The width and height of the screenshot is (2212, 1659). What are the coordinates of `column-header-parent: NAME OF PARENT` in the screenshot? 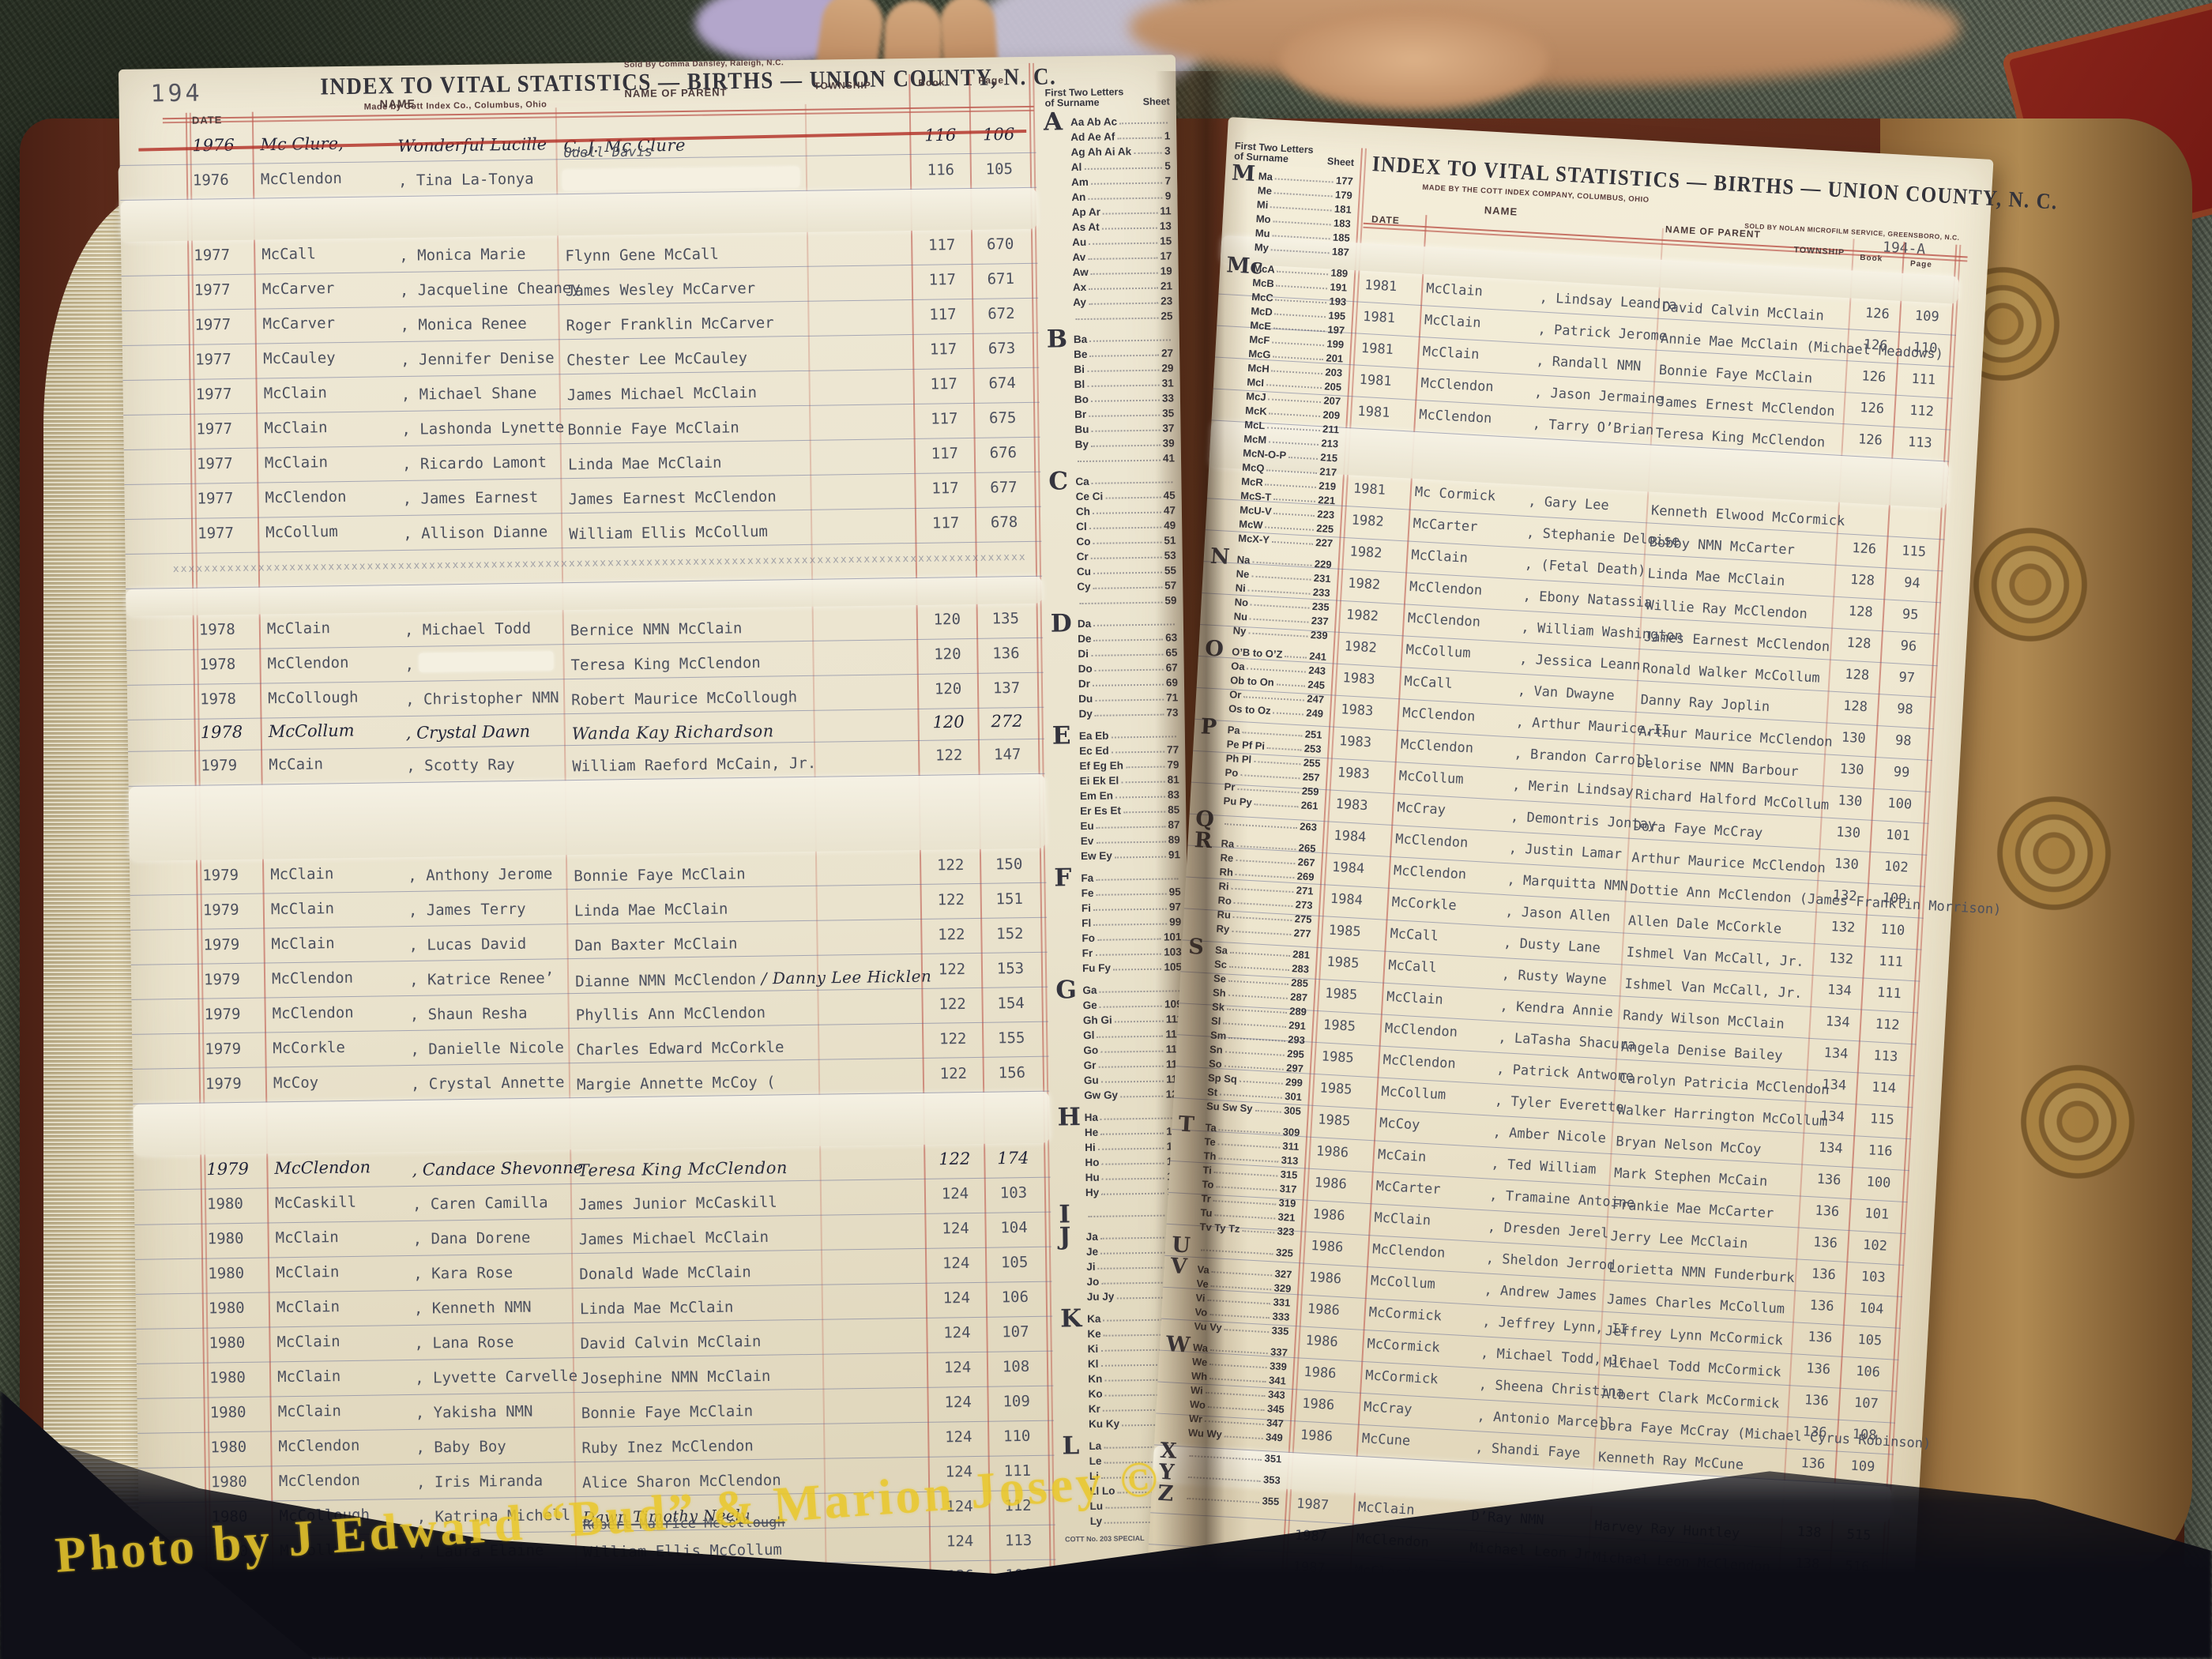 It's located at (676, 93).